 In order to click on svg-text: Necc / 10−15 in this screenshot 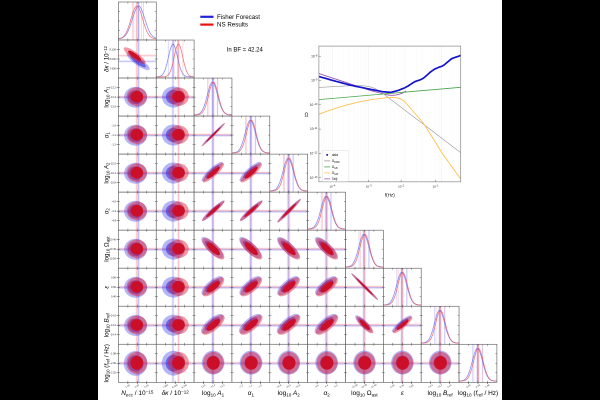, I will do `click(137, 394)`.